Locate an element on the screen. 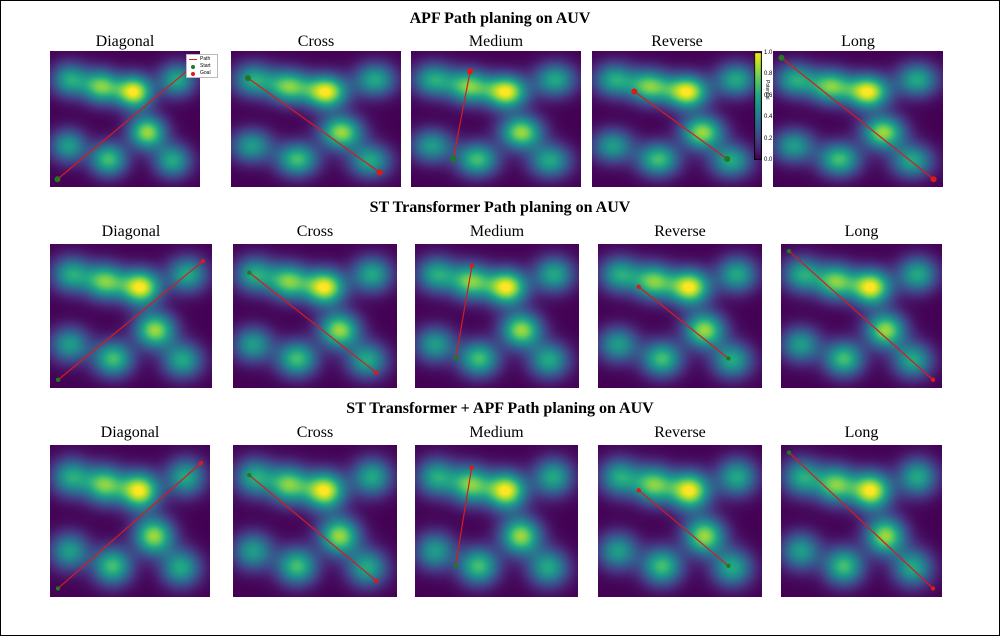 The height and width of the screenshot is (636, 1000). legend-goal: Goal is located at coordinates (202, 73).